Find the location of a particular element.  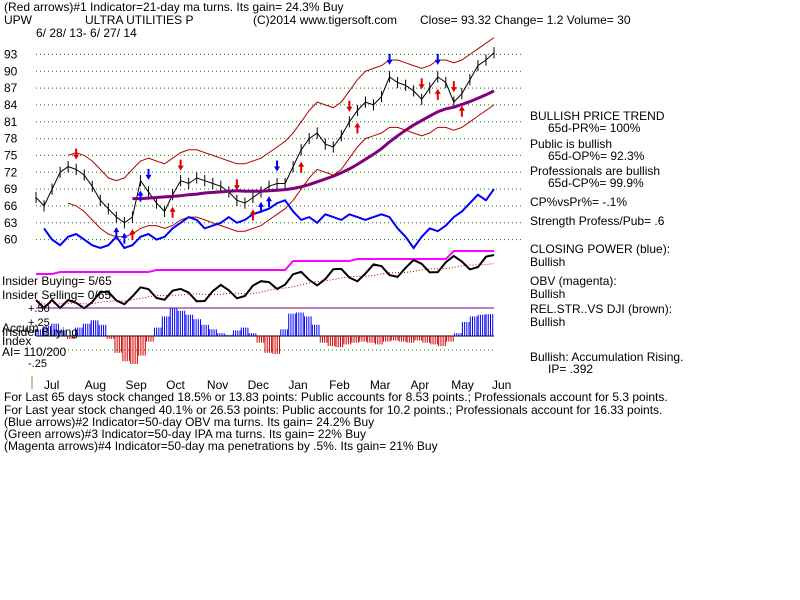

accumulation-panel is located at coordinates (264, 335).